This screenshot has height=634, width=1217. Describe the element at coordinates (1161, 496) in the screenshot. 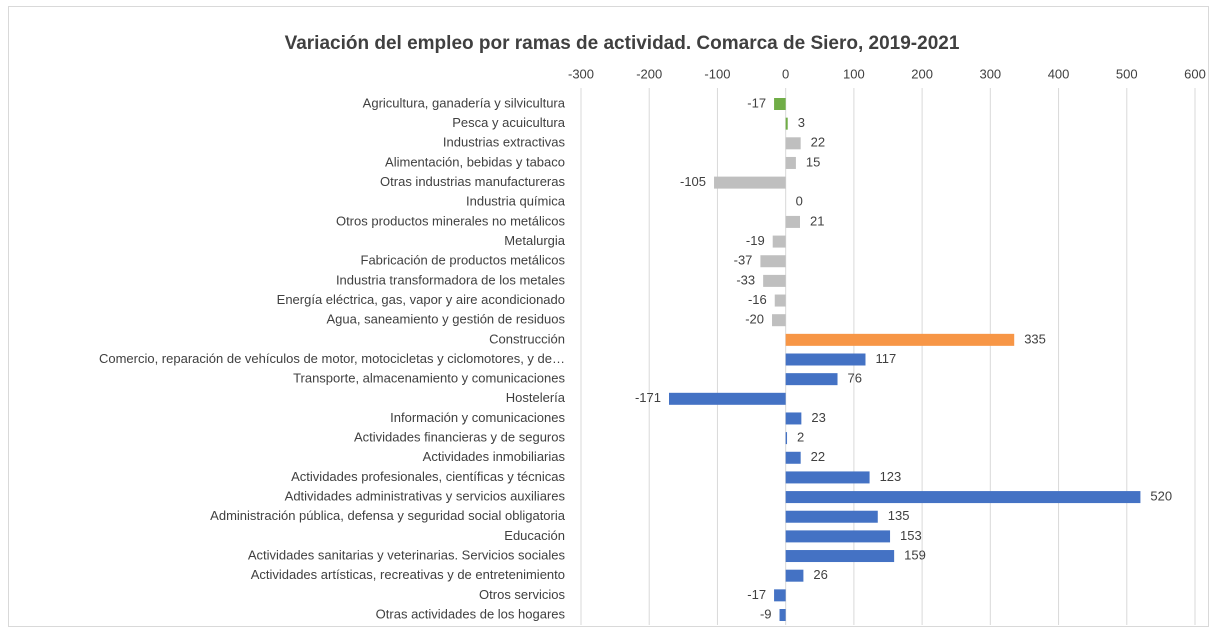

I see `value-label: 520` at that location.